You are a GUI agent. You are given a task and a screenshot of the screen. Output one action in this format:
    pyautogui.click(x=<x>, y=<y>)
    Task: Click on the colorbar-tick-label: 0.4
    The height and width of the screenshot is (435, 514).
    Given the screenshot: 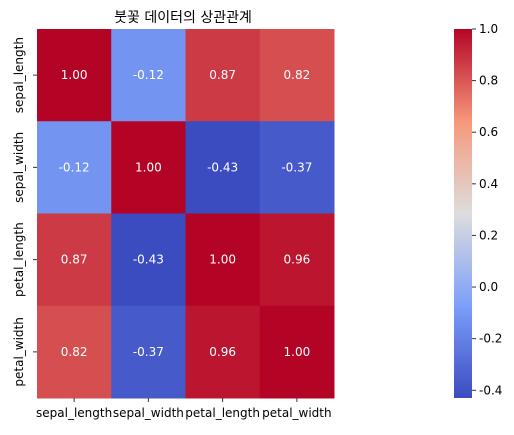 What is the action you would take?
    pyautogui.click(x=488, y=184)
    